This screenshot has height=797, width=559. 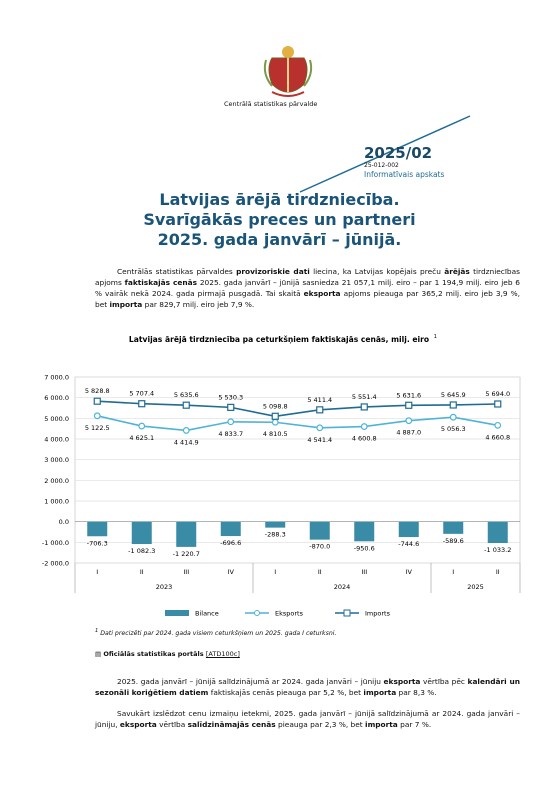 I want to click on title-line: Svarīgākās preces un partneri, so click(x=279, y=219).